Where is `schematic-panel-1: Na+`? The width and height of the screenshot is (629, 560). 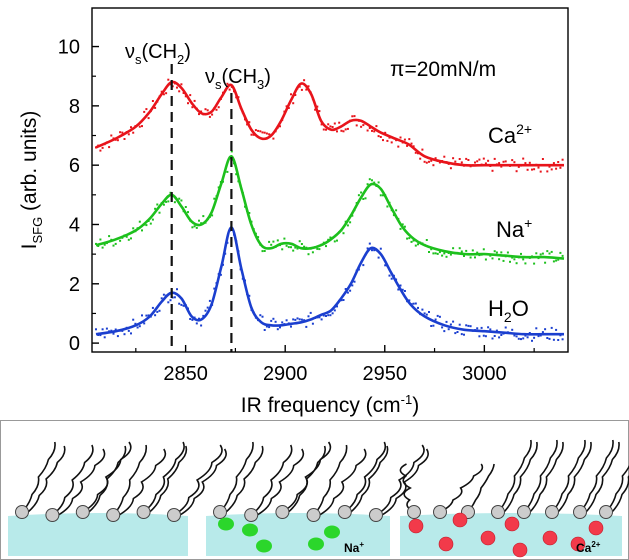
schematic-panel-1: Na+ is located at coordinates (317, 498).